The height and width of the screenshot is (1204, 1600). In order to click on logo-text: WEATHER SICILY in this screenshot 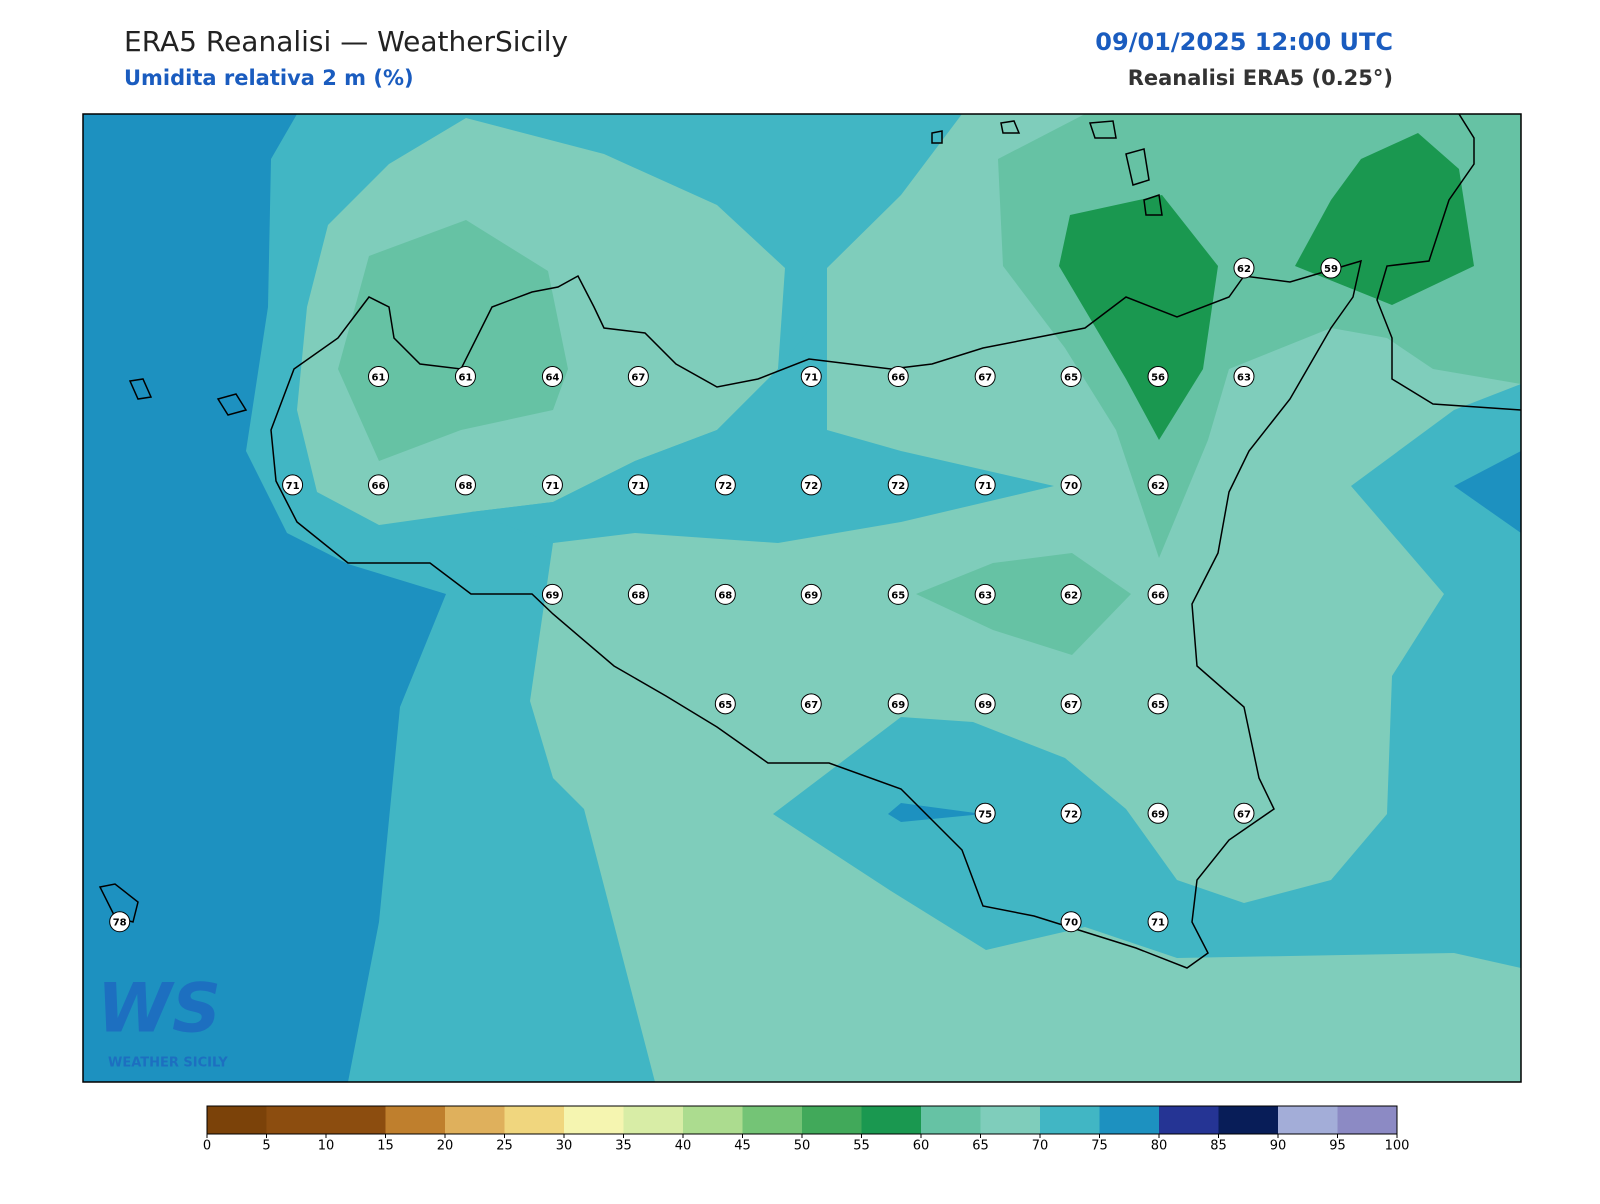, I will do `click(168, 1063)`.